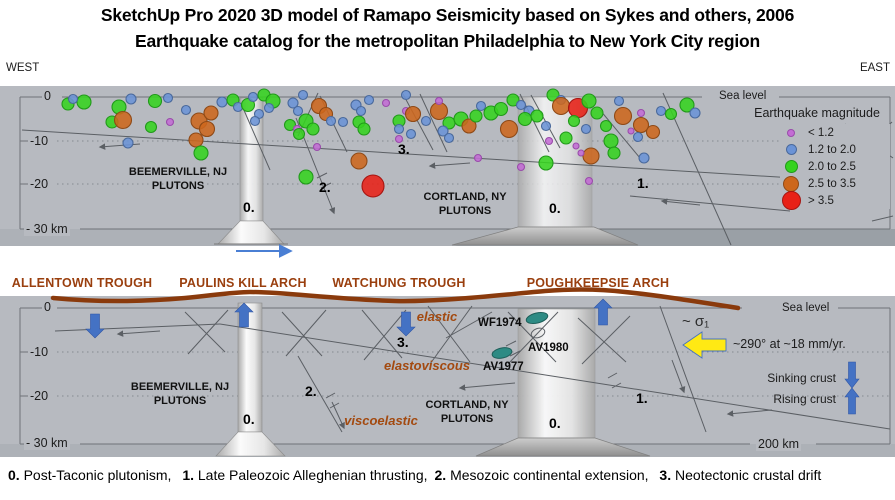 This screenshot has width=895, height=500. I want to click on legend-items: < 1.2 1.2 to 2.0 2.0 to 2.5 2.5 to 3.5 > 3.5, so click(817, 167).